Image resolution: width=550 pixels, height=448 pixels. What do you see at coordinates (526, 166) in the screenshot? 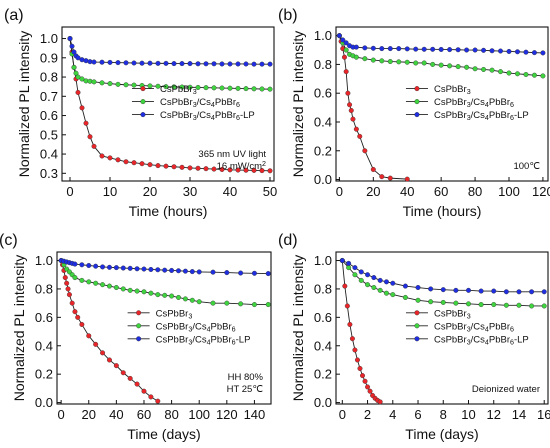
I see `annotation-text: 100℃` at bounding box center [526, 166].